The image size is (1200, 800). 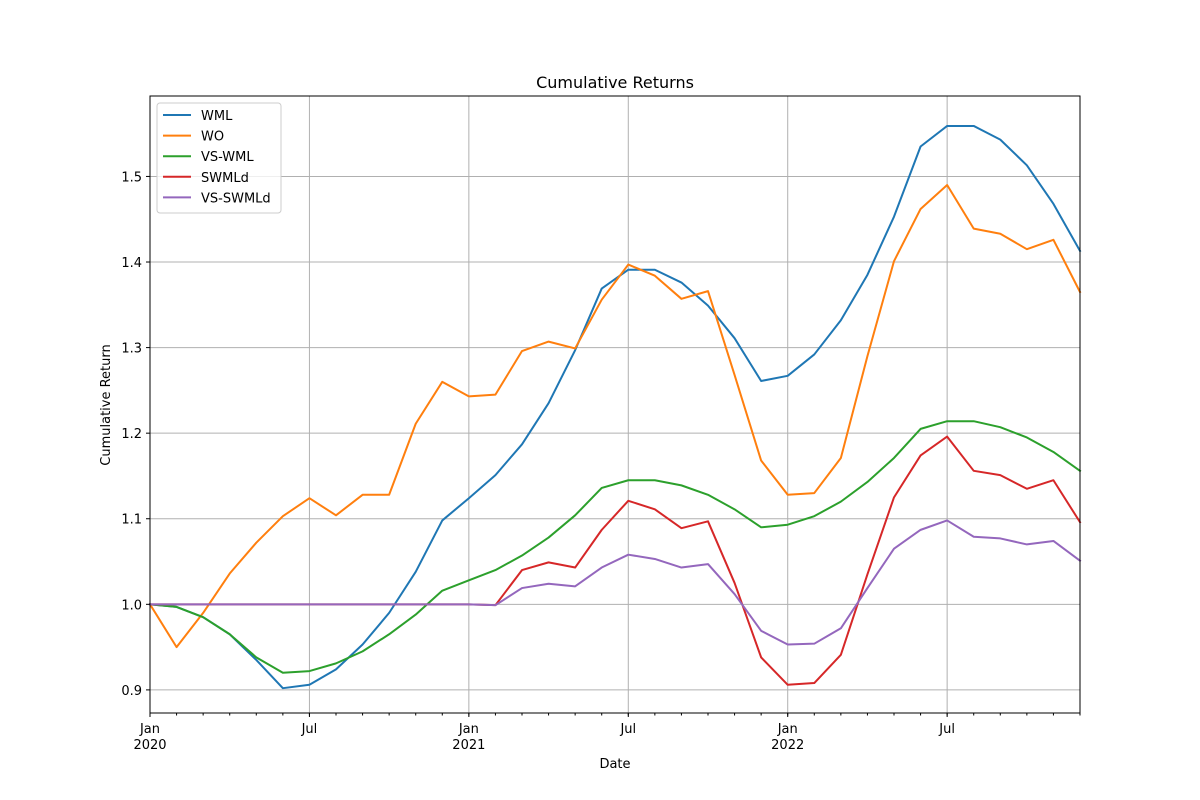 What do you see at coordinates (227, 157) in the screenshot?
I see `legend-label: VS-WML` at bounding box center [227, 157].